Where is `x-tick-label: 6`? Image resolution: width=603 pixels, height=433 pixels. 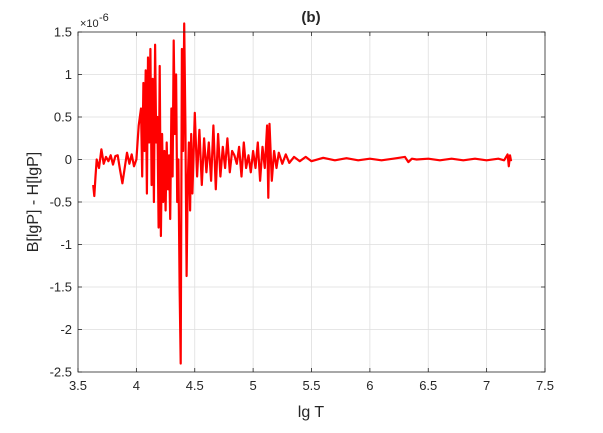
x-tick-label: 6 is located at coordinates (369, 385).